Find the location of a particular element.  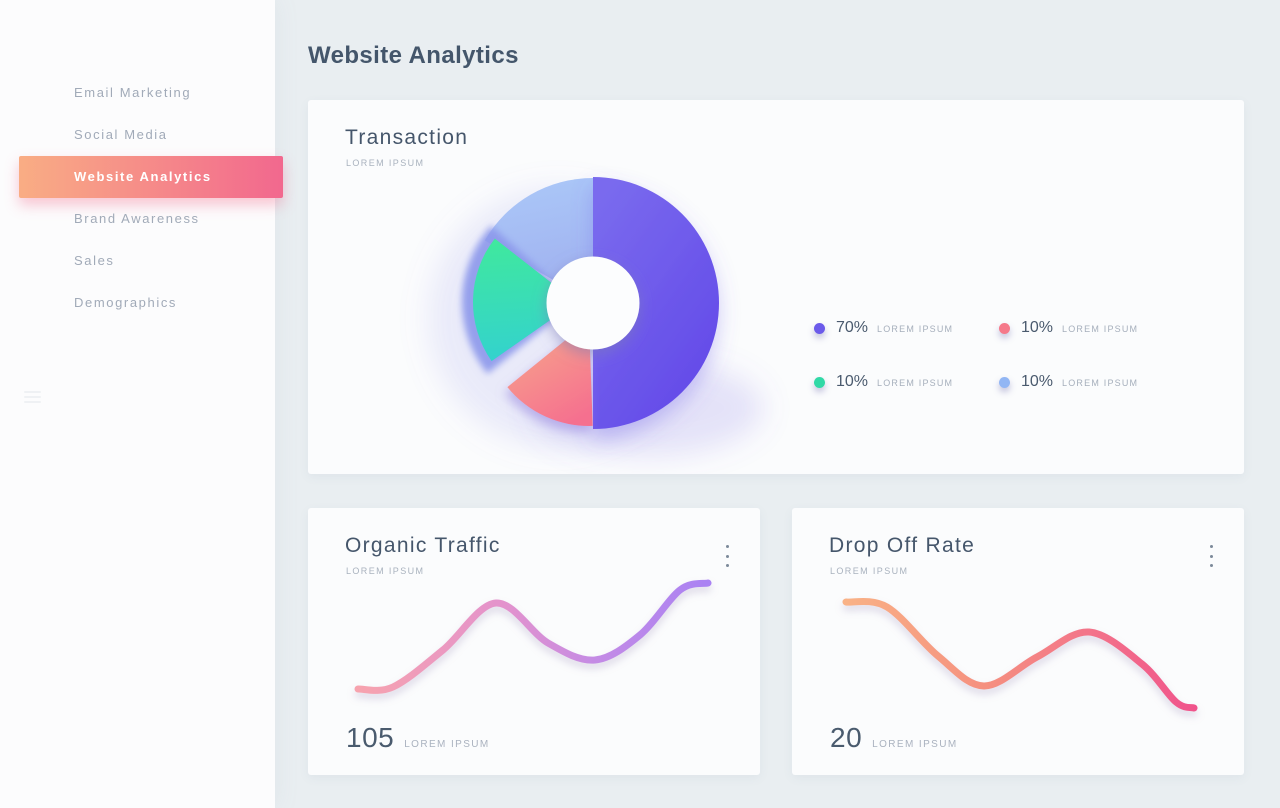

drop-off-rate-card: Drop Off Rate LOREM IPSUM 20 LOREM IPSUM is located at coordinates (1018, 641).